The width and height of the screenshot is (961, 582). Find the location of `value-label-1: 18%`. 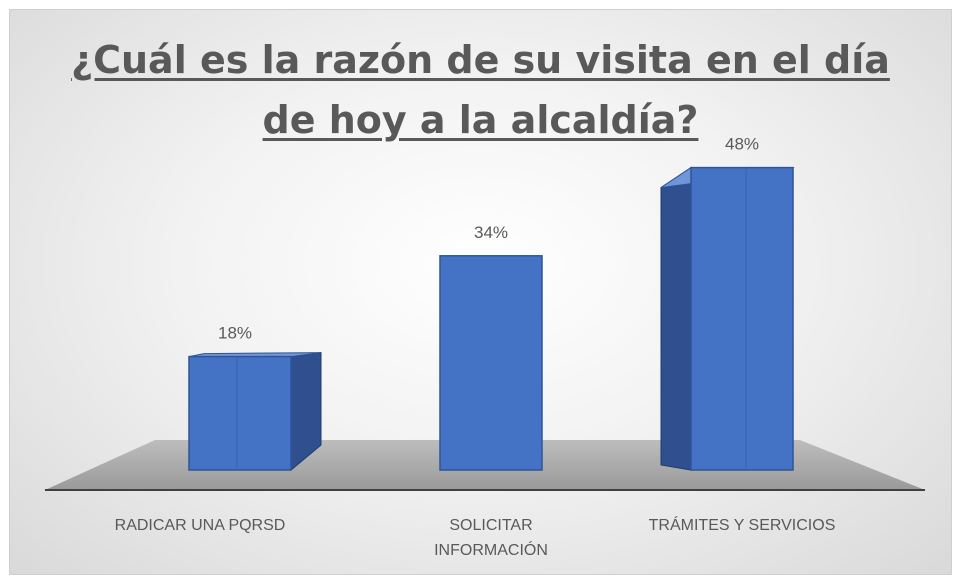

value-label-1: 18% is located at coordinates (235, 333).